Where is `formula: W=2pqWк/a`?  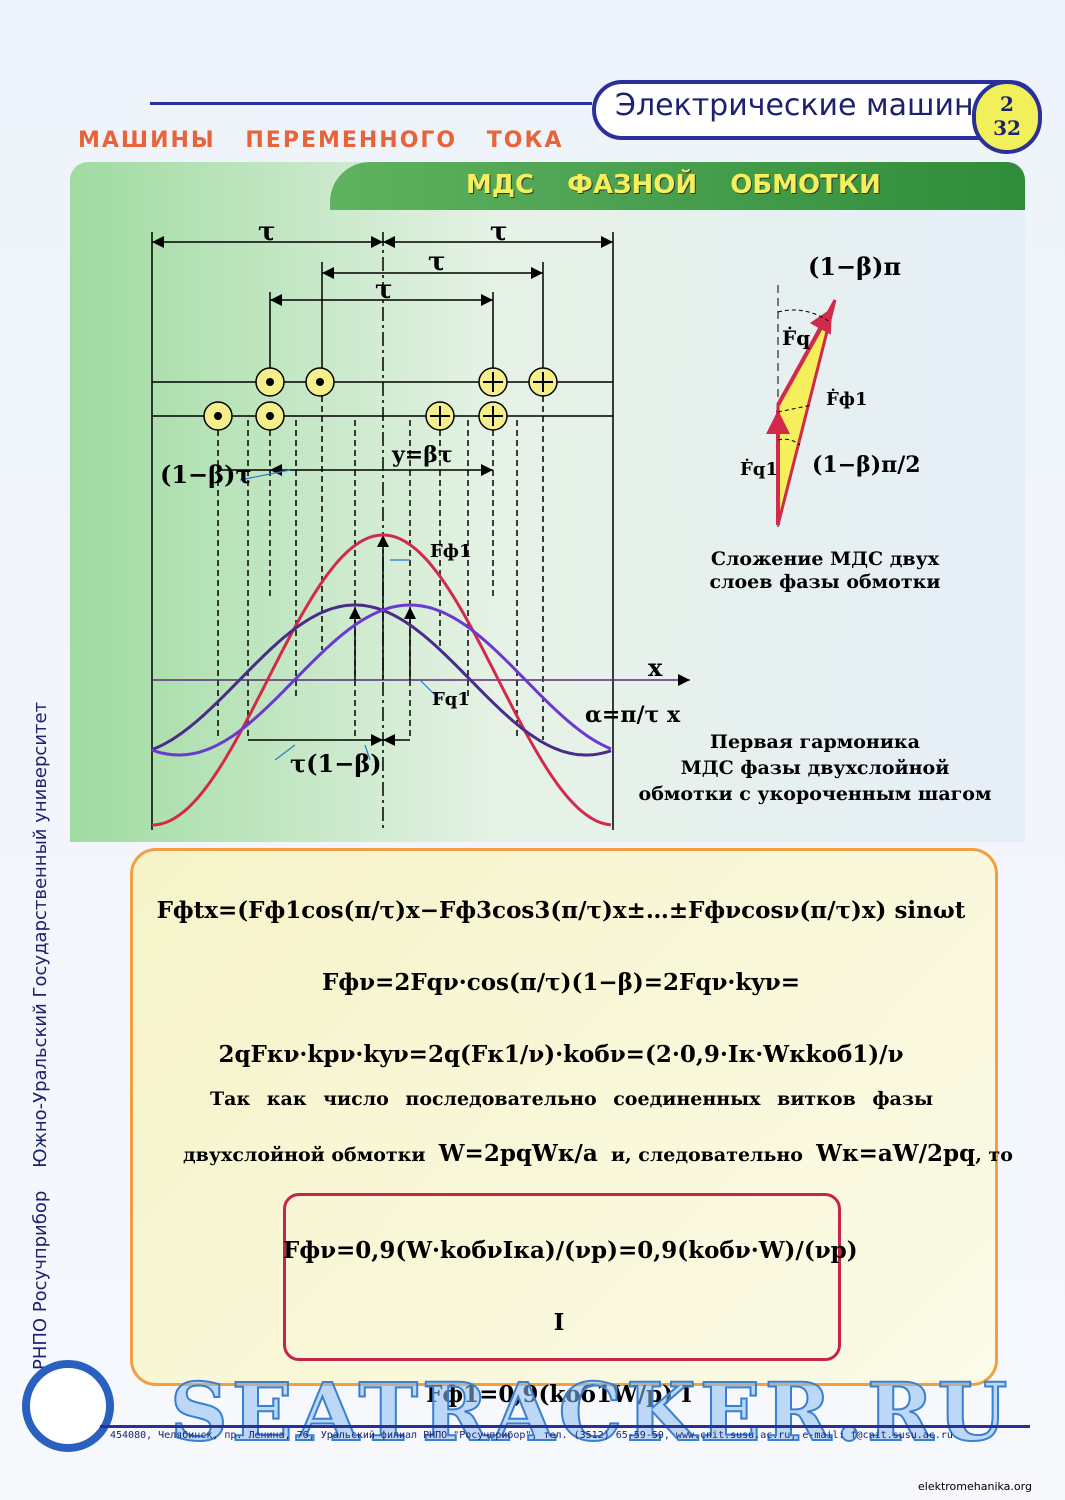 formula: W=2pqWк/a is located at coordinates (518, 1153).